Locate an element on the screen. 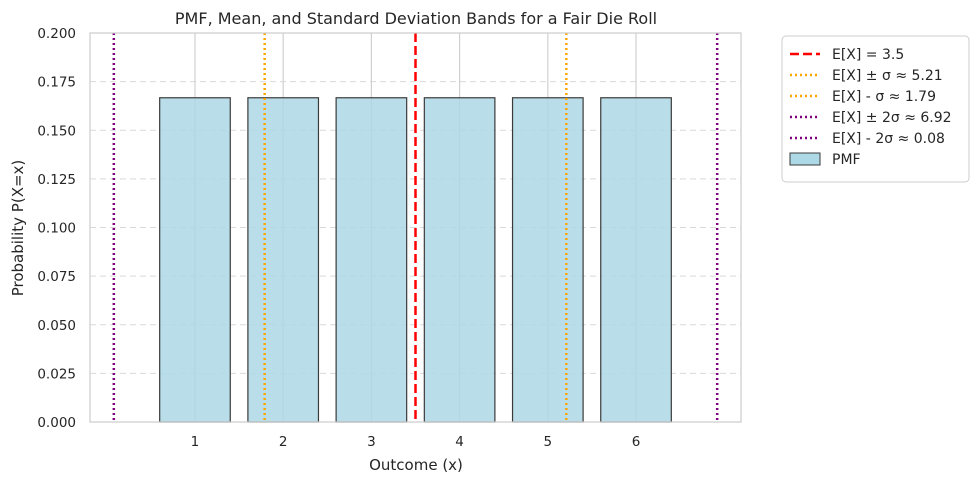 This screenshot has height=484, width=977. legend-label: E[X] - 2σ ≈ 0.08 is located at coordinates (888, 139).